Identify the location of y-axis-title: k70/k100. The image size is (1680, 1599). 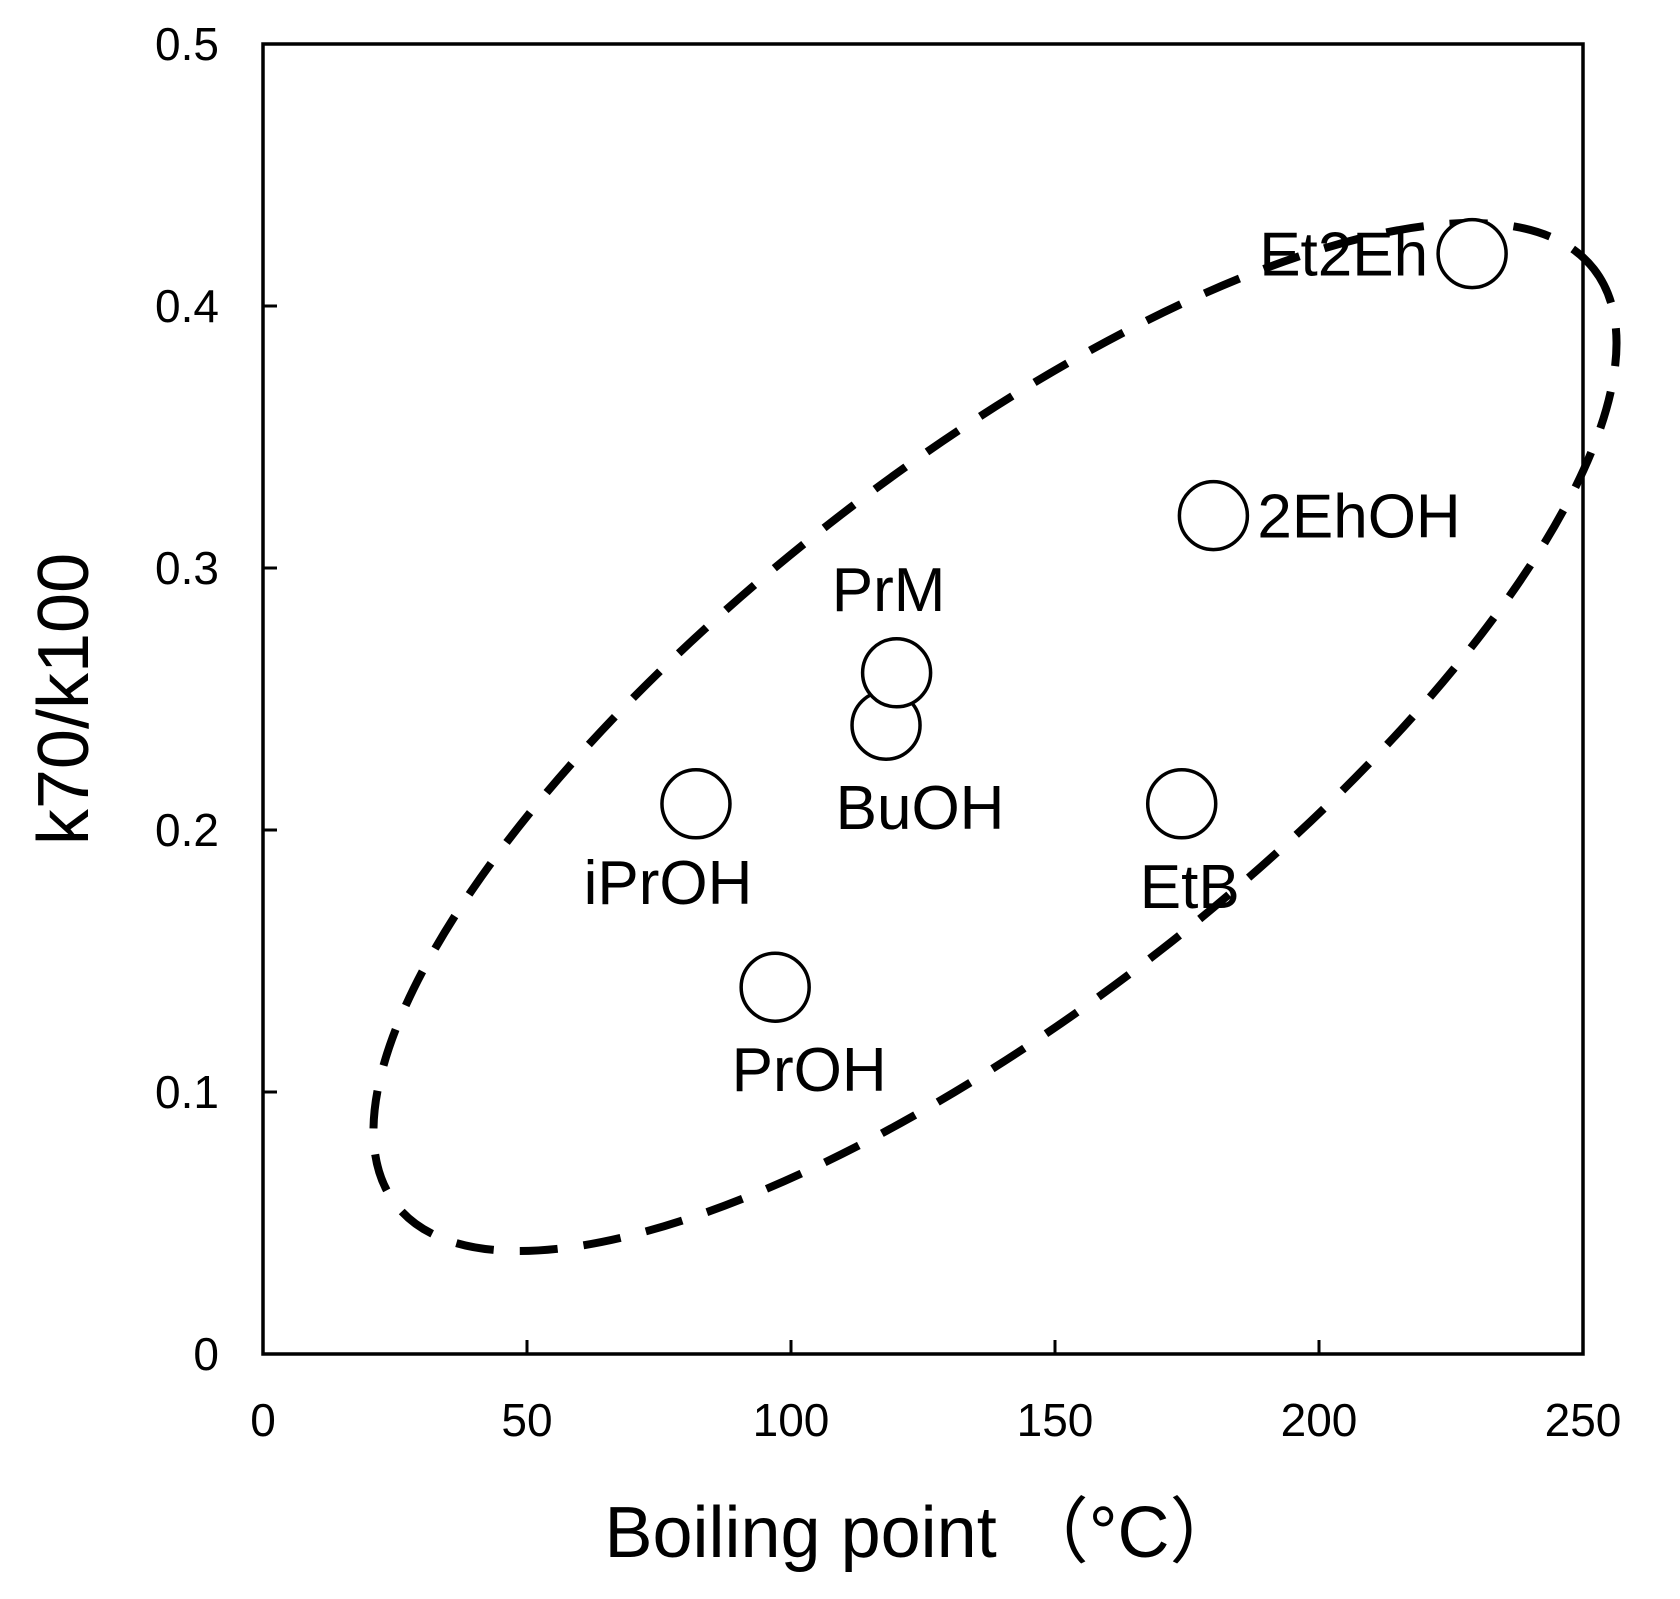
(64, 699).